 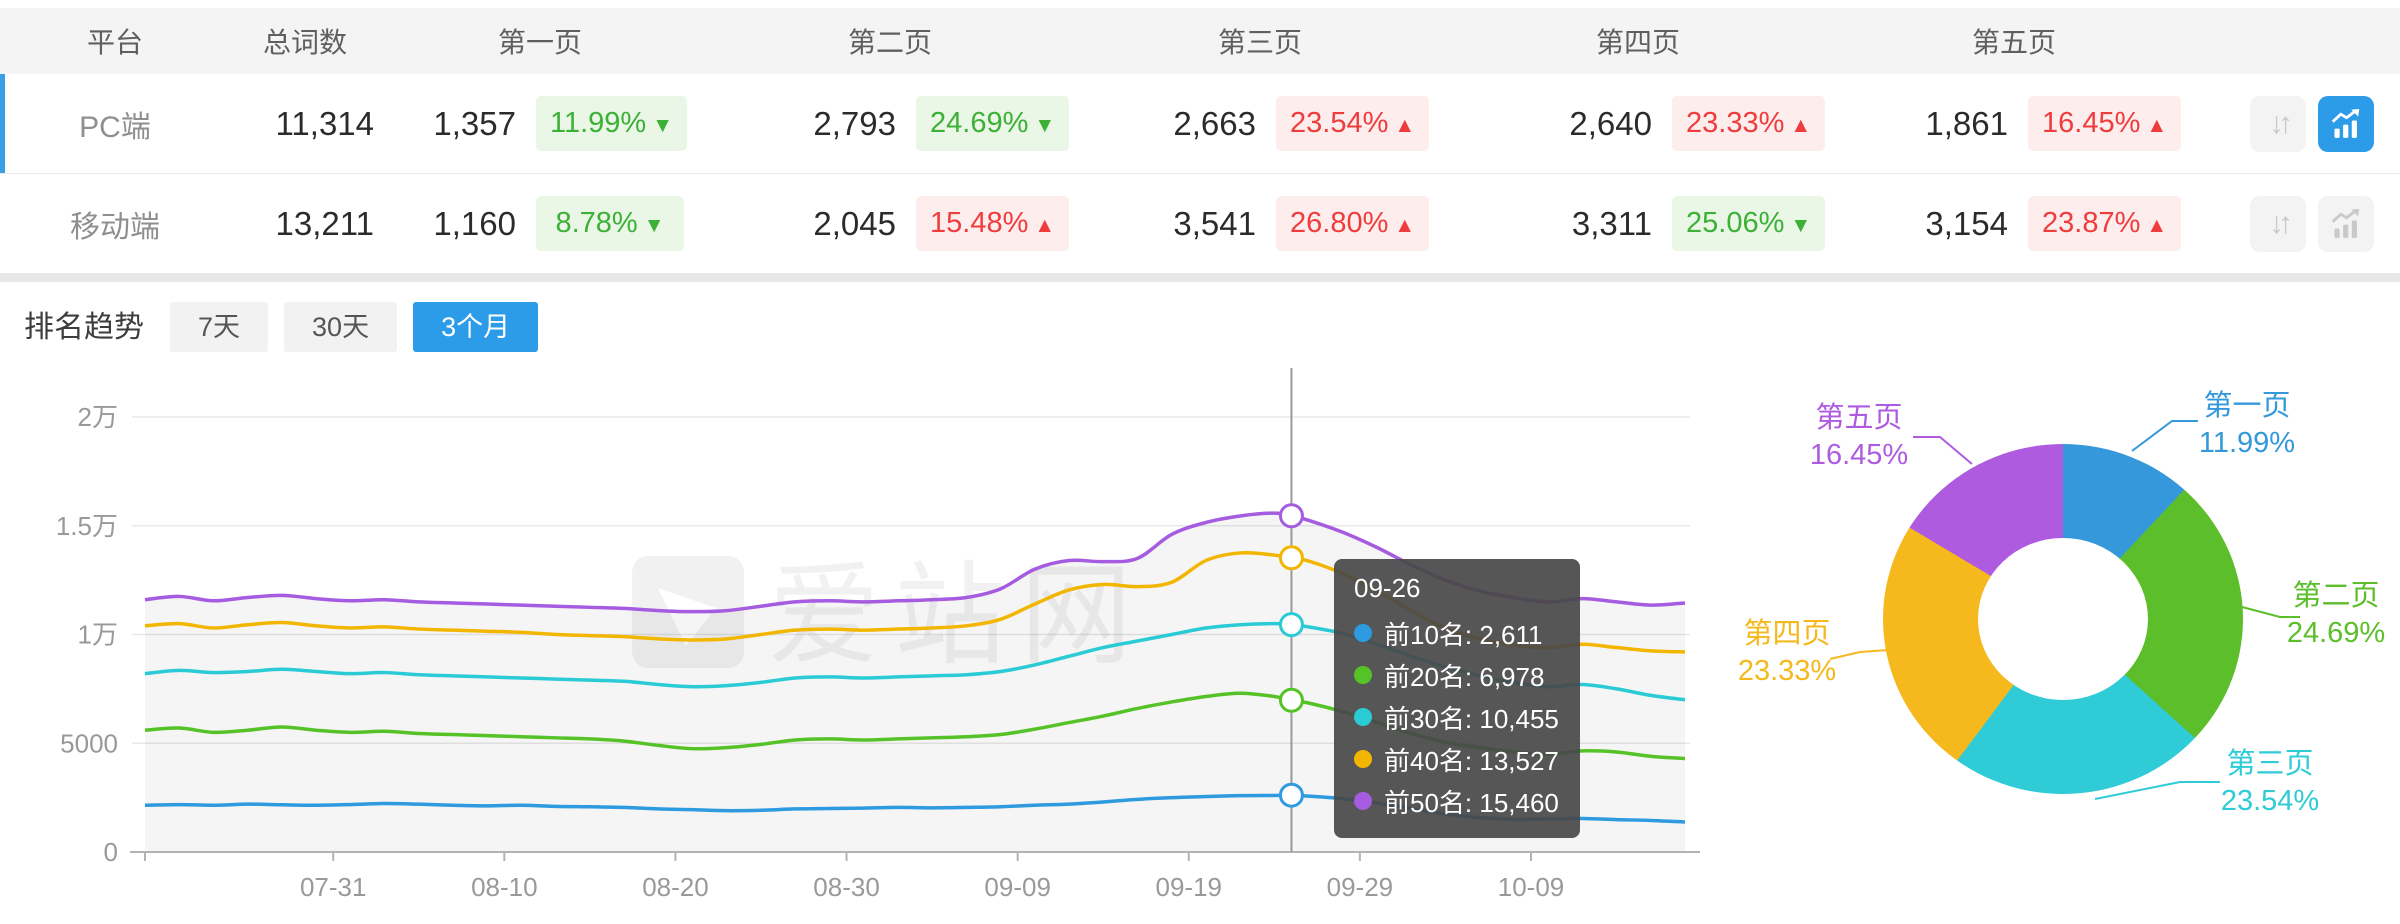 What do you see at coordinates (1471, 802) in the screenshot?
I see `tooltip-value: 前50名: 15,460` at bounding box center [1471, 802].